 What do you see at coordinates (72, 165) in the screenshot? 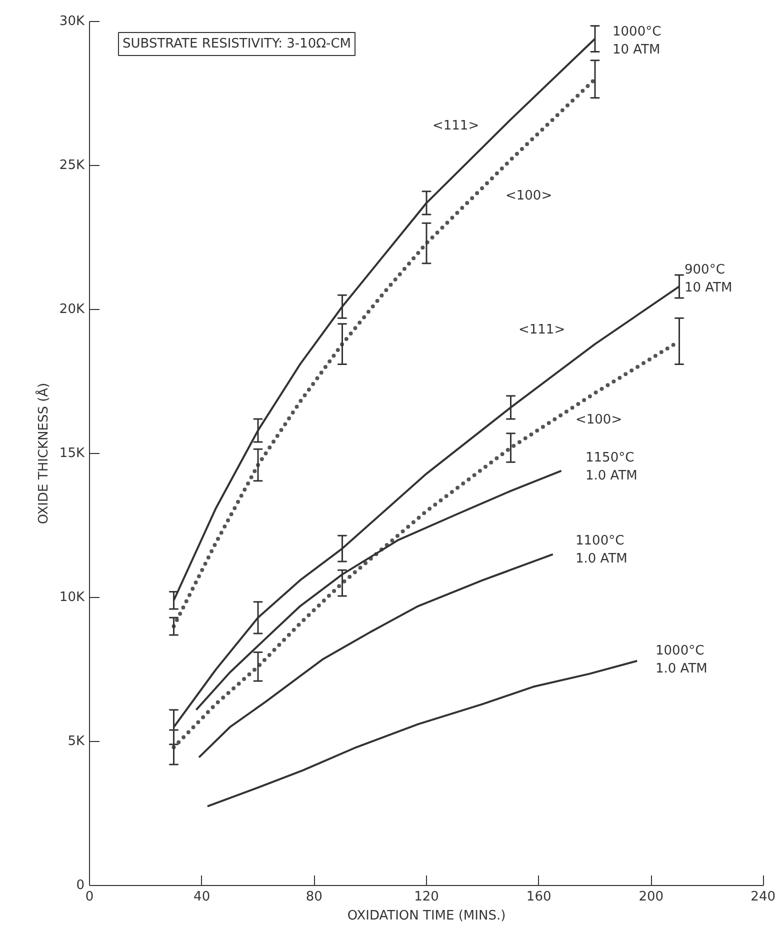
I see `y-tick-label: 25K` at bounding box center [72, 165].